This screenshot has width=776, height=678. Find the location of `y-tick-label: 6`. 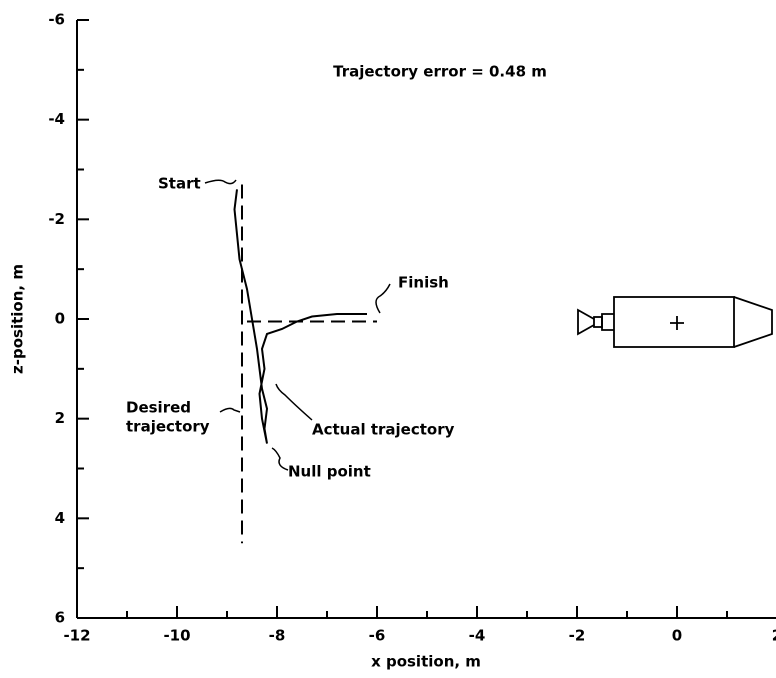

y-tick-label: 6 is located at coordinates (60, 618).